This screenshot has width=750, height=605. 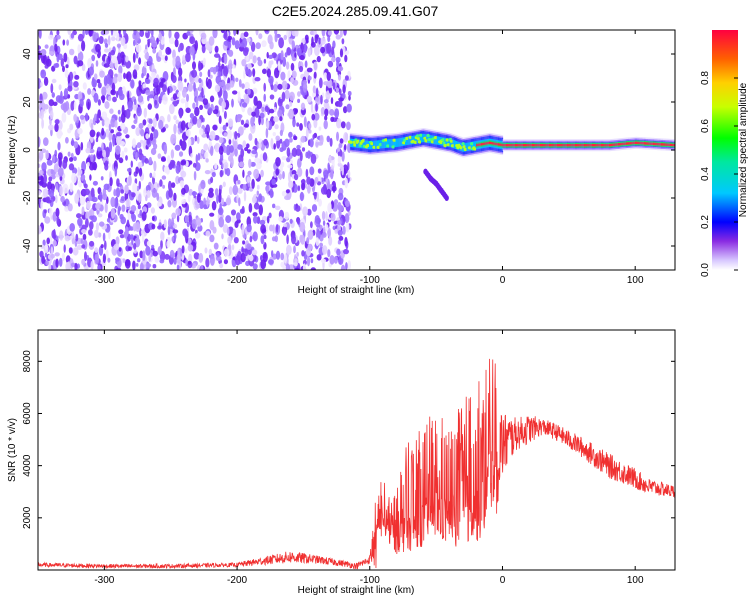 What do you see at coordinates (237, 580) in the screenshot?
I see `snr-x-tick-label: -200` at bounding box center [237, 580].